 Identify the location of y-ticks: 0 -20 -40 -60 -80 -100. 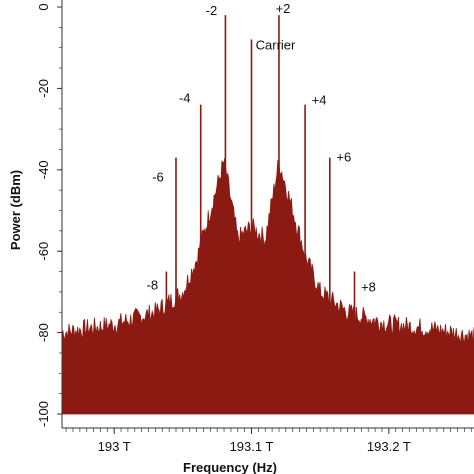
(49, 215).